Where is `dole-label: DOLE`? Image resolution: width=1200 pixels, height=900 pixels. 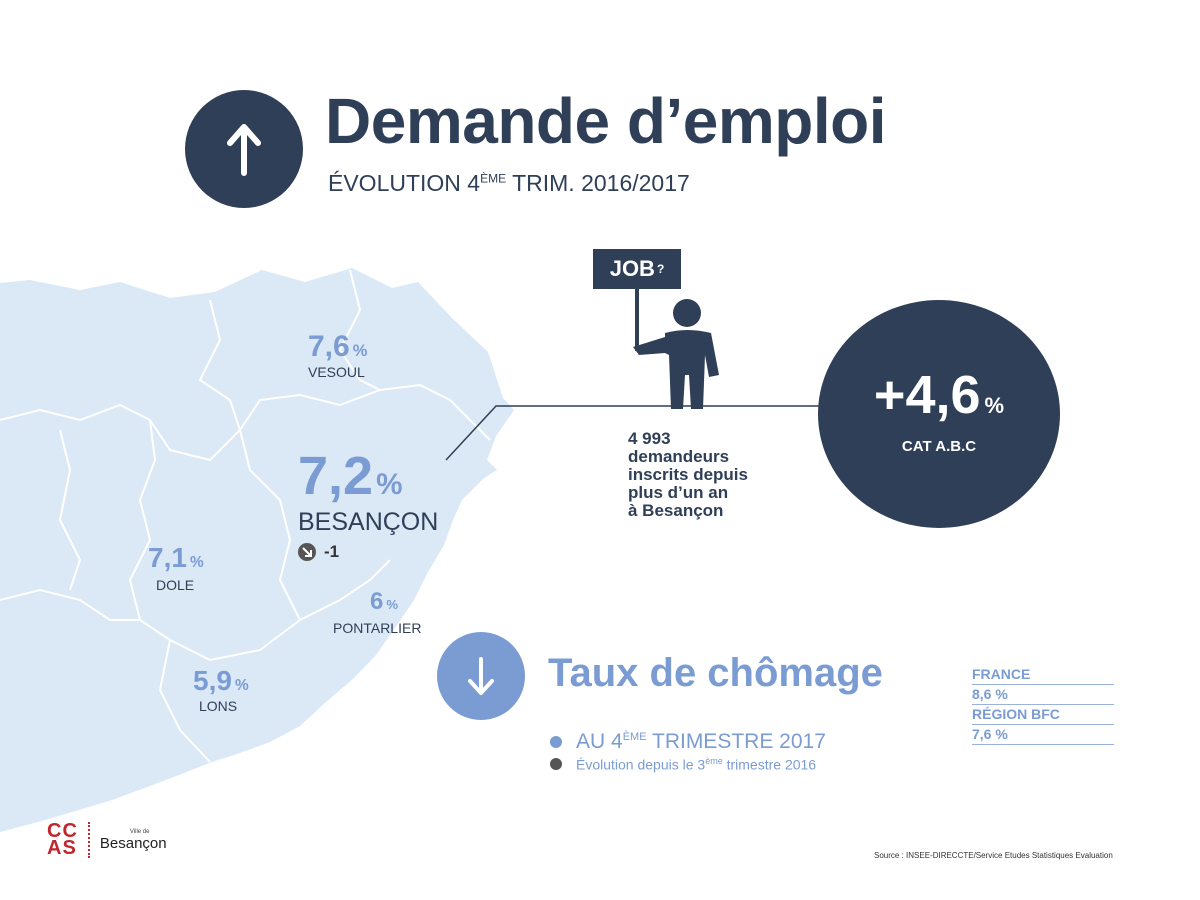
dole-label: DOLE is located at coordinates (175, 585).